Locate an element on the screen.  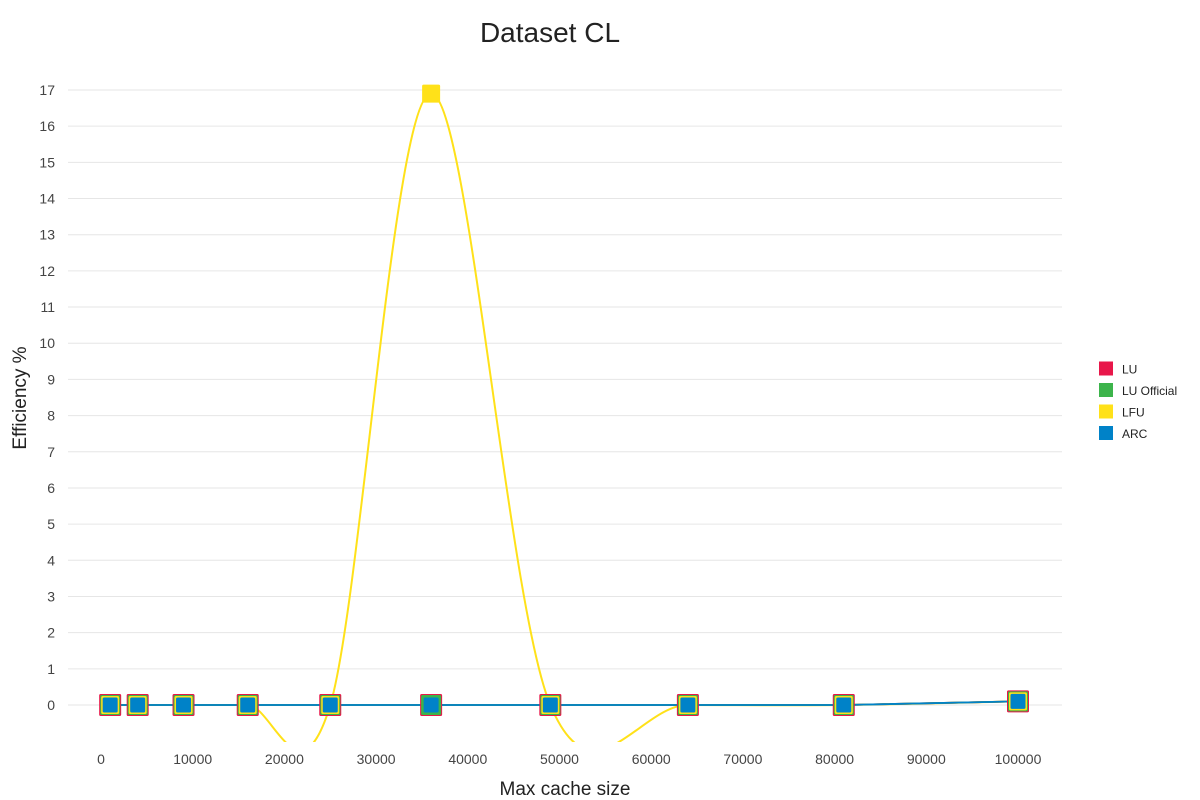
legend-label-lfu: LFU is located at coordinates (1133, 413).